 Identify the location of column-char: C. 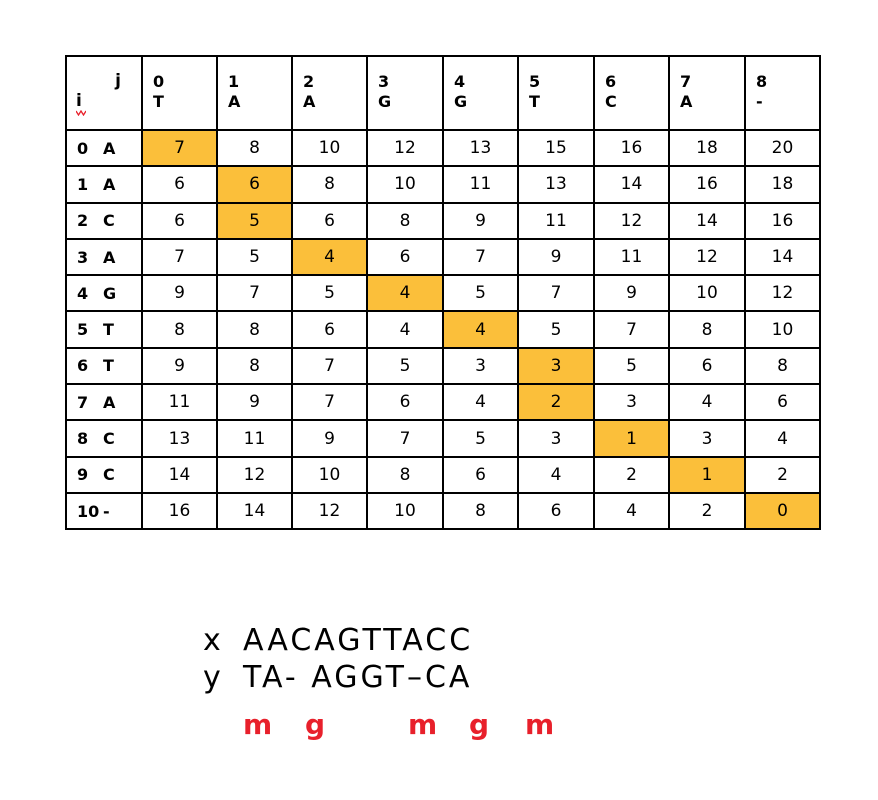
(611, 101).